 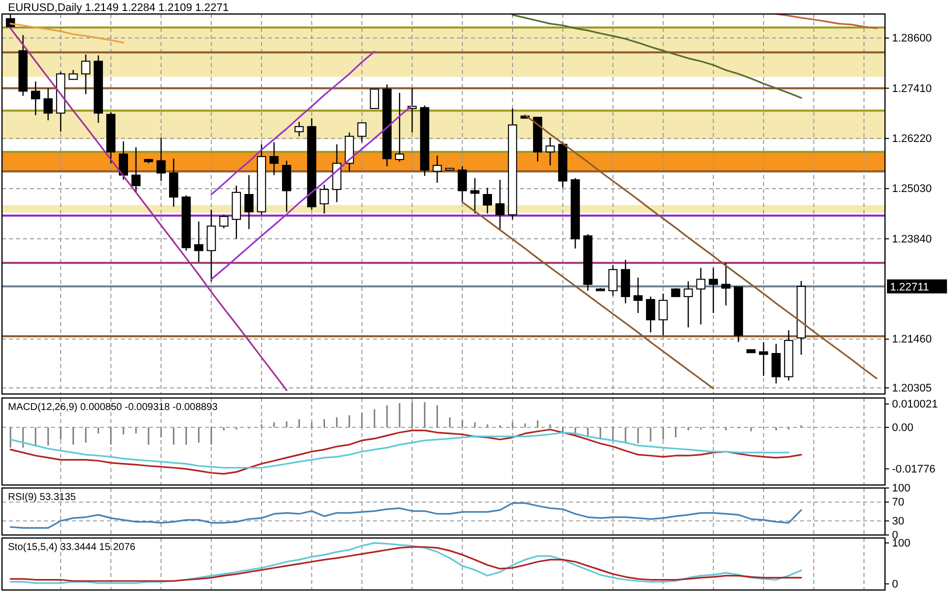 I want to click on chart-title: EURUSD,Daily 1.2149 1.2284 1.2109 1.2271, so click(x=118, y=8).